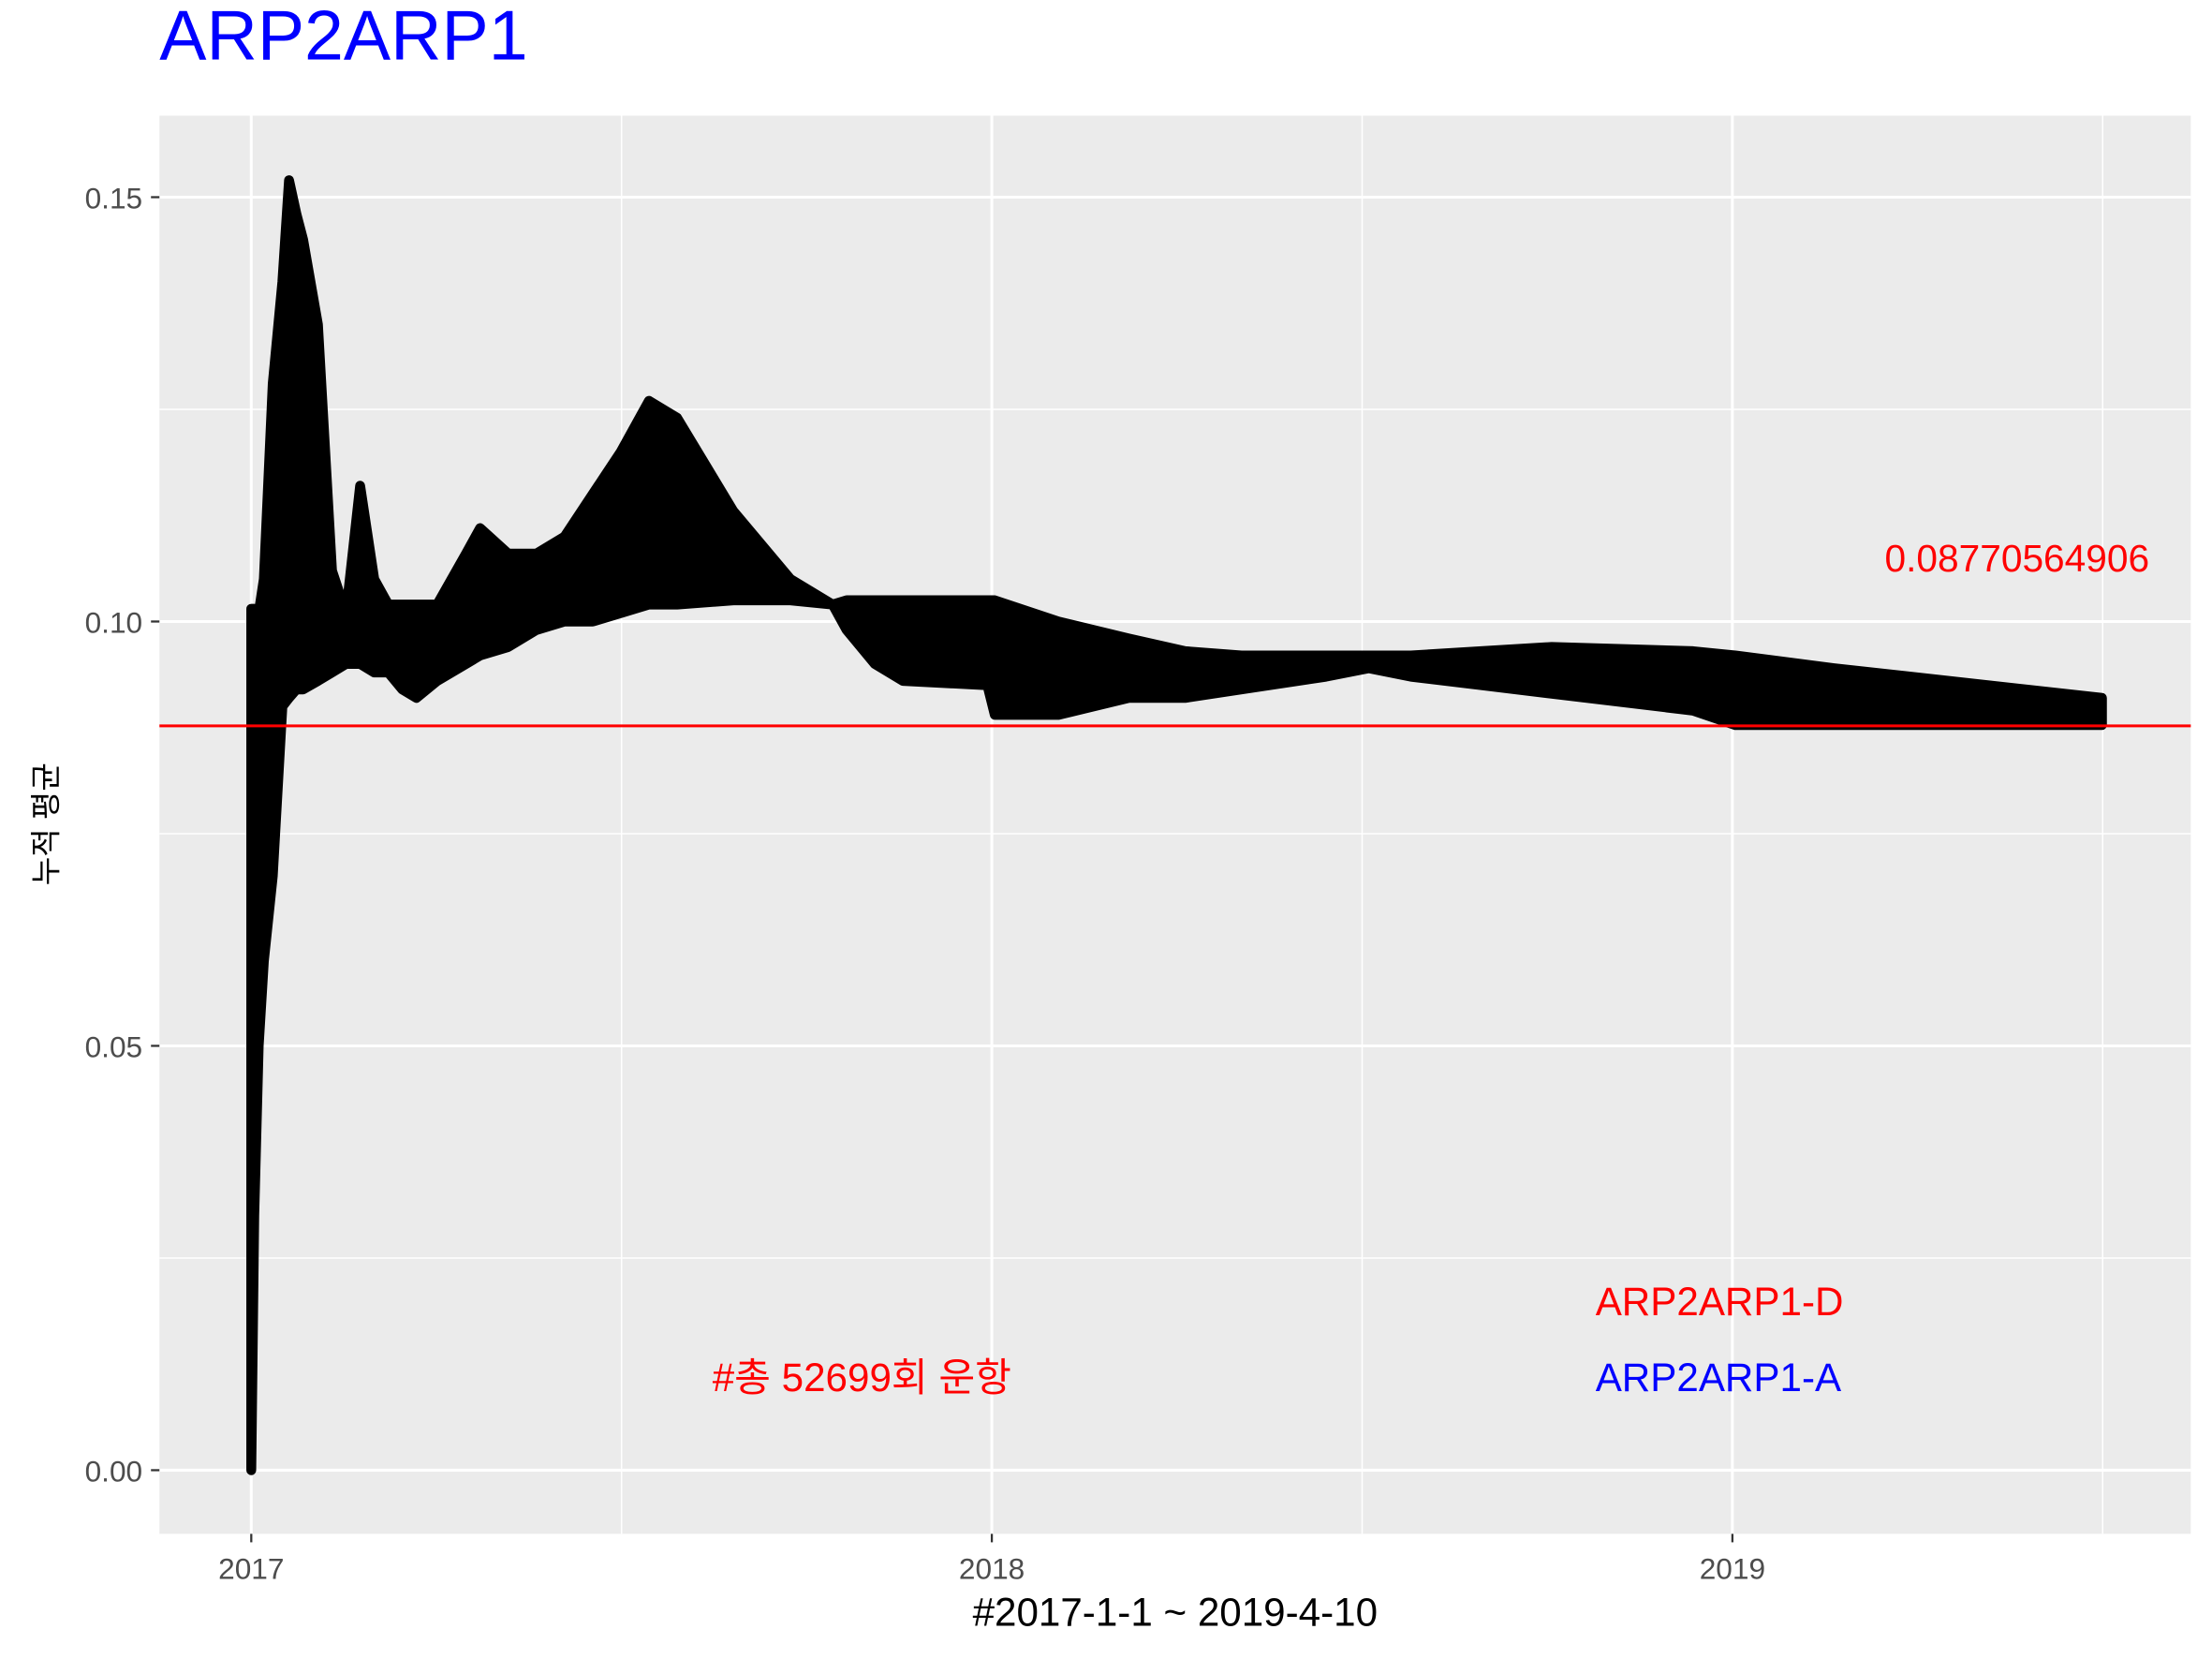 The height and width of the screenshot is (1659, 2212). I want to click on y-tick-label: 0.00, so click(114, 1471).